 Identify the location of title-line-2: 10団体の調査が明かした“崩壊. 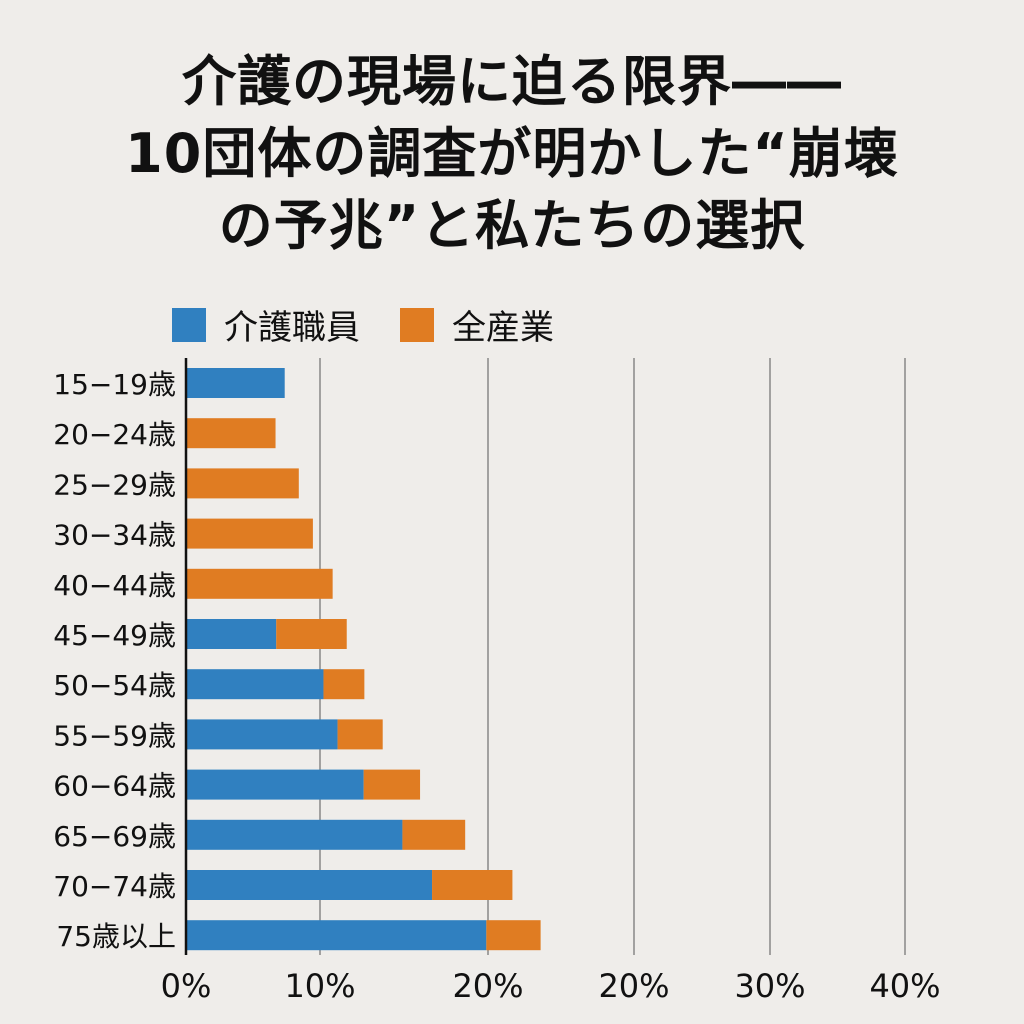
(512, 153).